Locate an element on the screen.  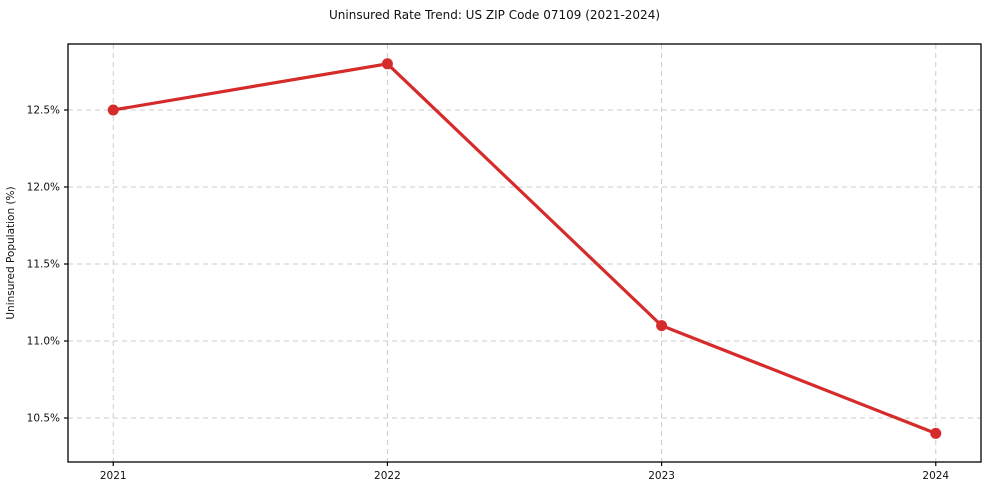
x-tick-label: 2022 is located at coordinates (387, 476).